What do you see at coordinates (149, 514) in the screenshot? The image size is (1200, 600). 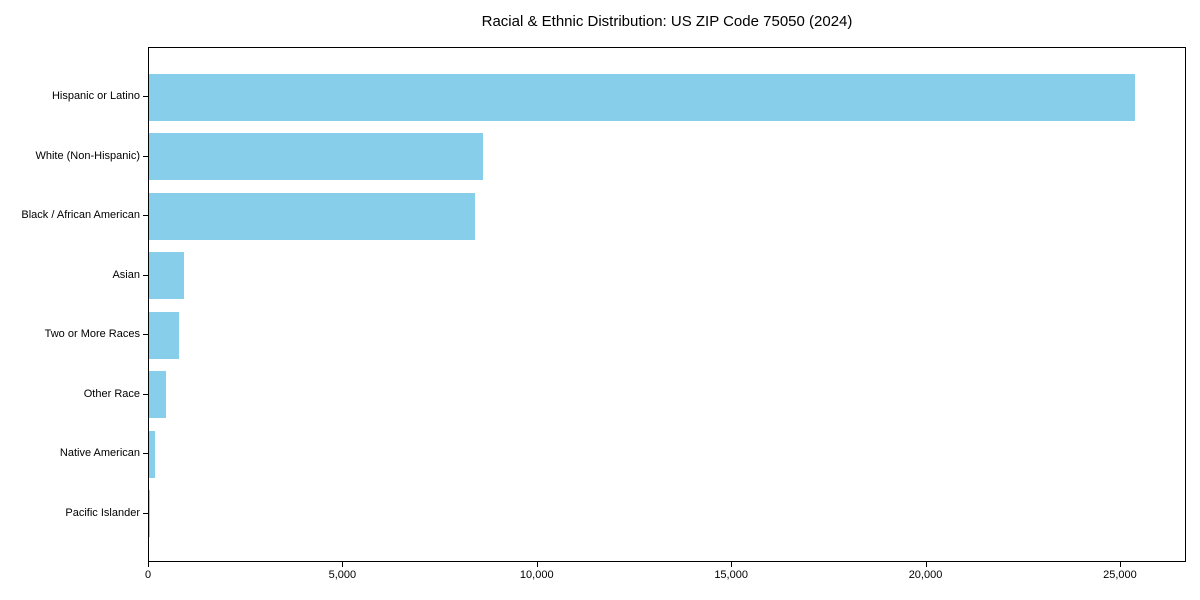 I see `bar-pacific-islander` at bounding box center [149, 514].